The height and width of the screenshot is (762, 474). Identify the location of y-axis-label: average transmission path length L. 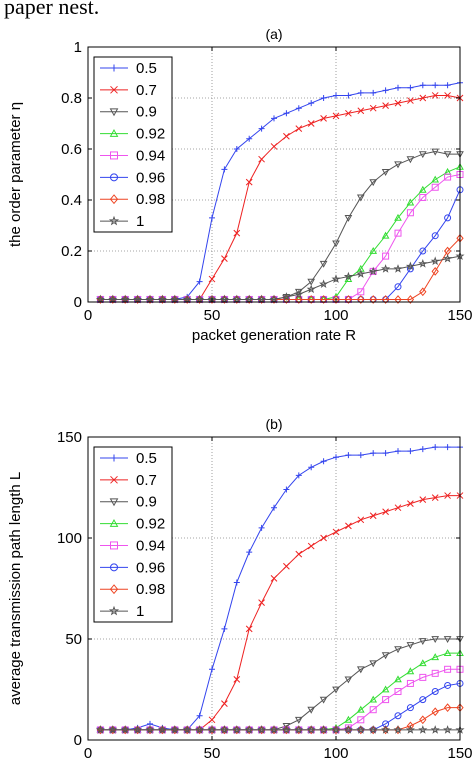
(15, 588).